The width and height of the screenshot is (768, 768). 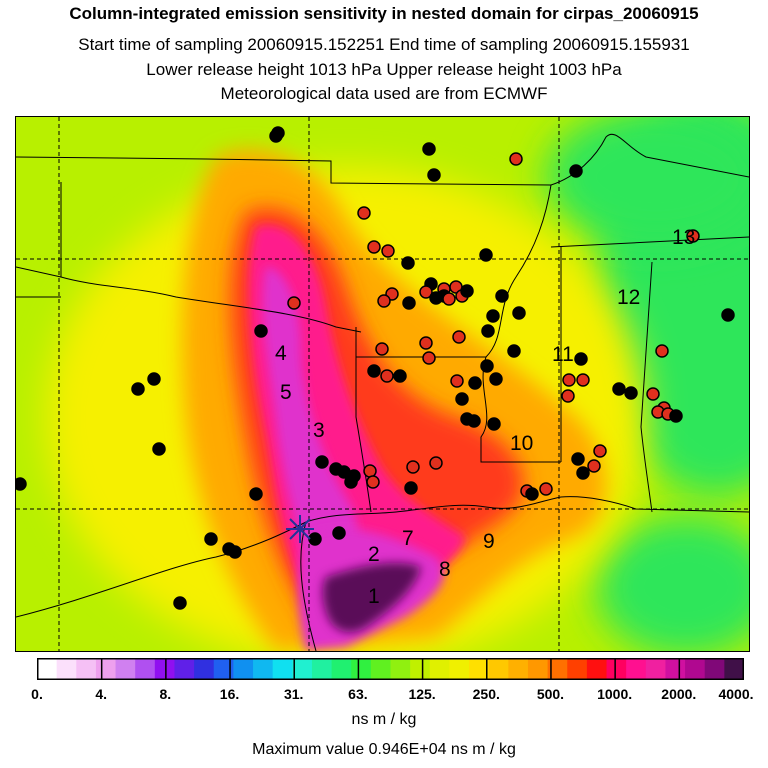 What do you see at coordinates (101, 694) in the screenshot?
I see `colorbar-tick-label: 4.` at bounding box center [101, 694].